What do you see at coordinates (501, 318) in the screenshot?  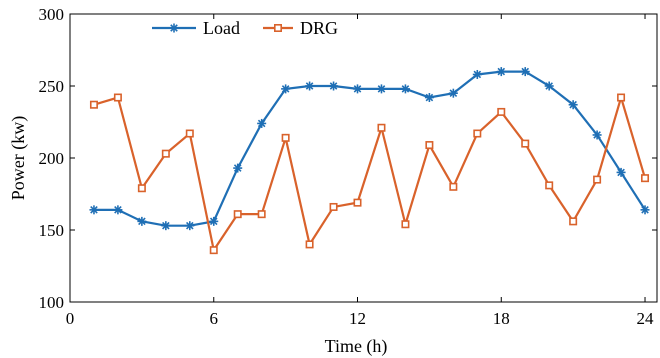 I see `x-tick-label: 18` at bounding box center [501, 318].